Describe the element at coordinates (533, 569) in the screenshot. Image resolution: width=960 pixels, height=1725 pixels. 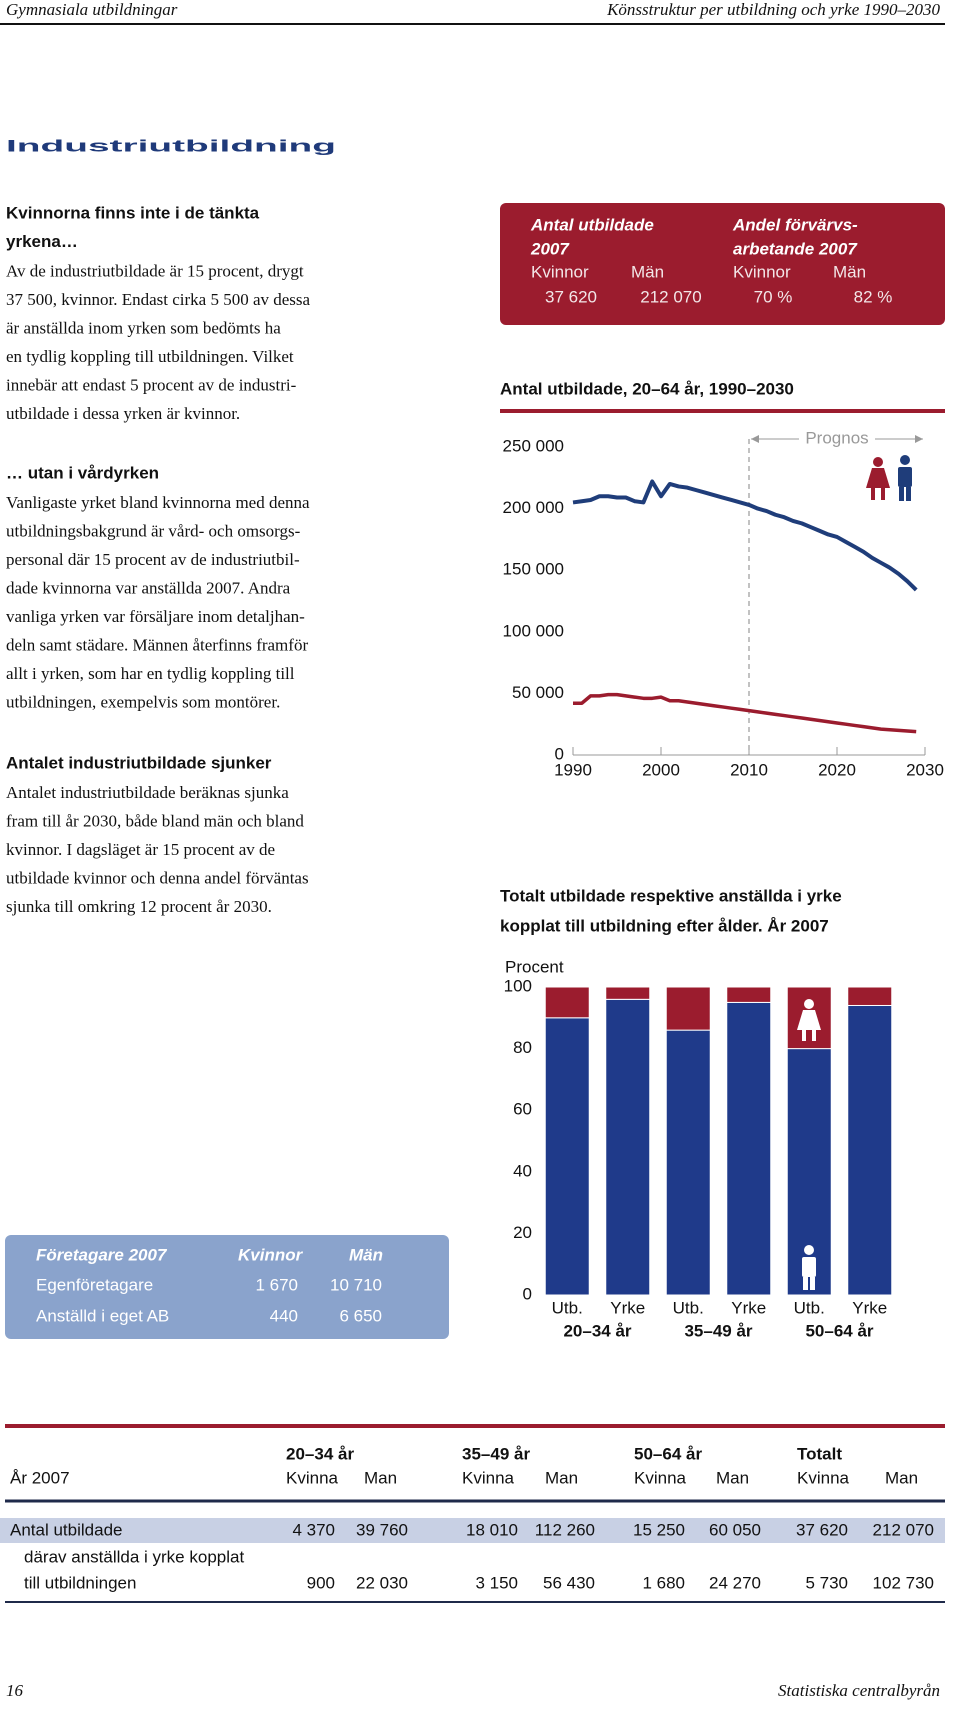
I see `y-tick-label: 150 000` at that location.